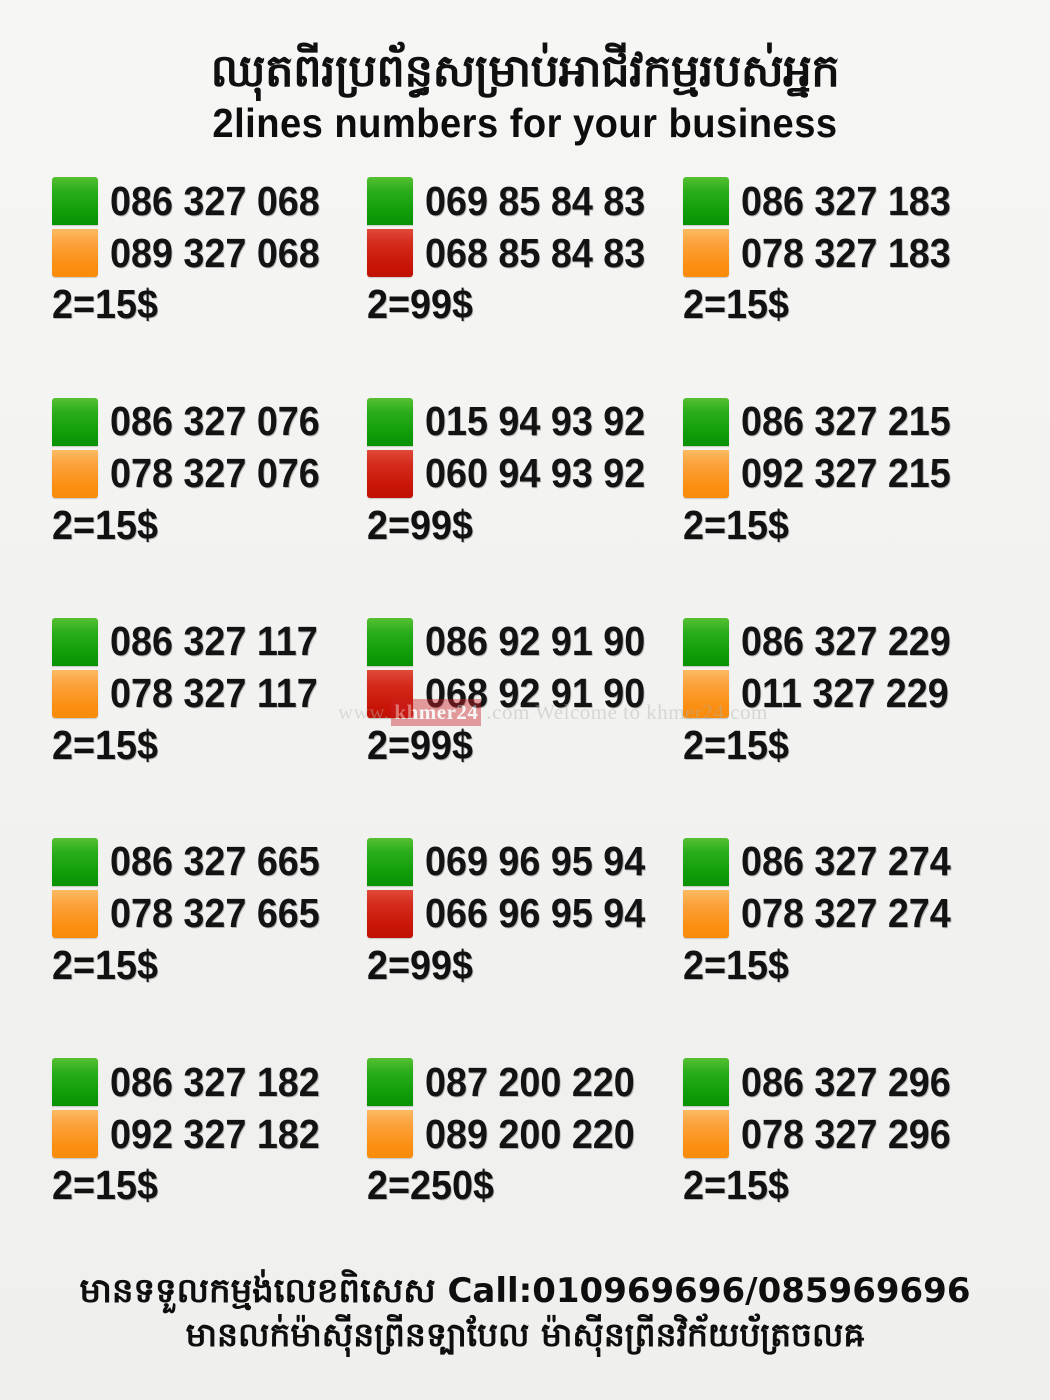  Describe the element at coordinates (524, 1082) in the screenshot. I see `phone-number-row: 087 200 220` at that location.